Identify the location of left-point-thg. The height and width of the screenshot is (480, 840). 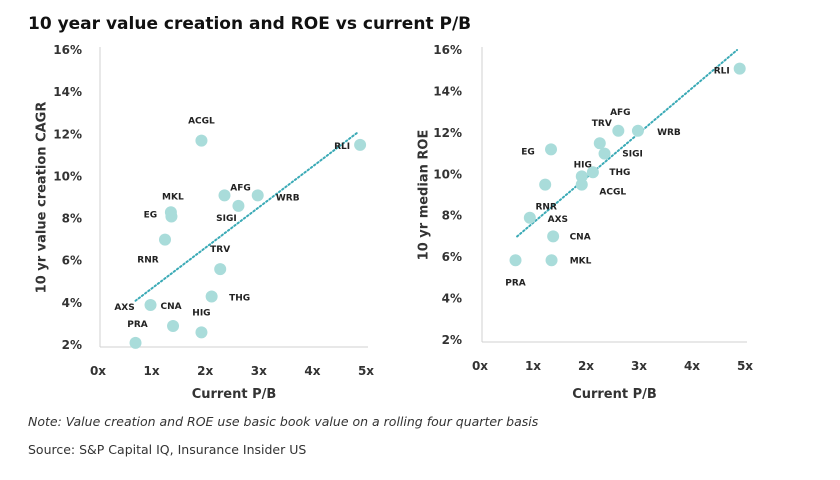
(211, 296).